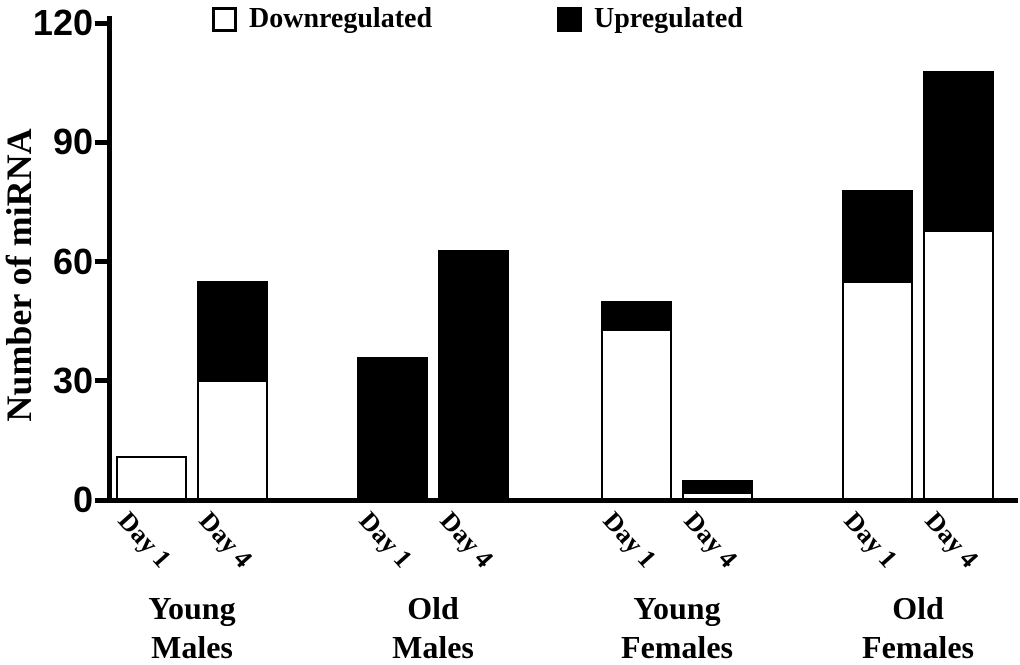 The width and height of the screenshot is (1020, 665). Describe the element at coordinates (72, 261) in the screenshot. I see `y-tick-label-60: 60` at that location.